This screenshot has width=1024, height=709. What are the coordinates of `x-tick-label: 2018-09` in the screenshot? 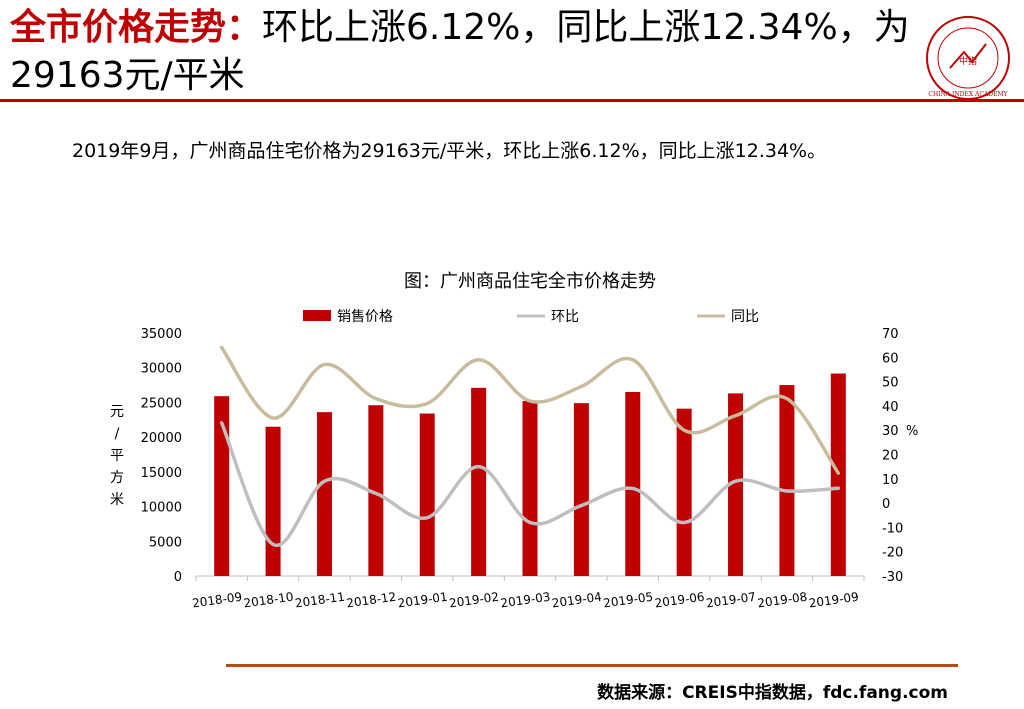 It's located at (217, 600).